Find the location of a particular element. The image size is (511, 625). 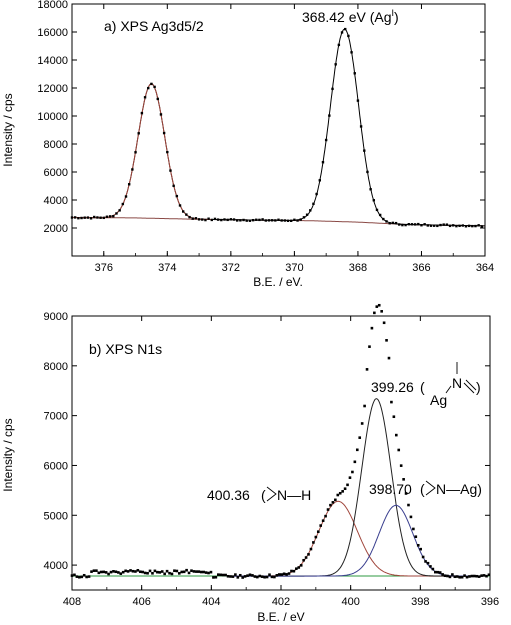

y-tick-label-b: 9000 is located at coordinates (56, 317).